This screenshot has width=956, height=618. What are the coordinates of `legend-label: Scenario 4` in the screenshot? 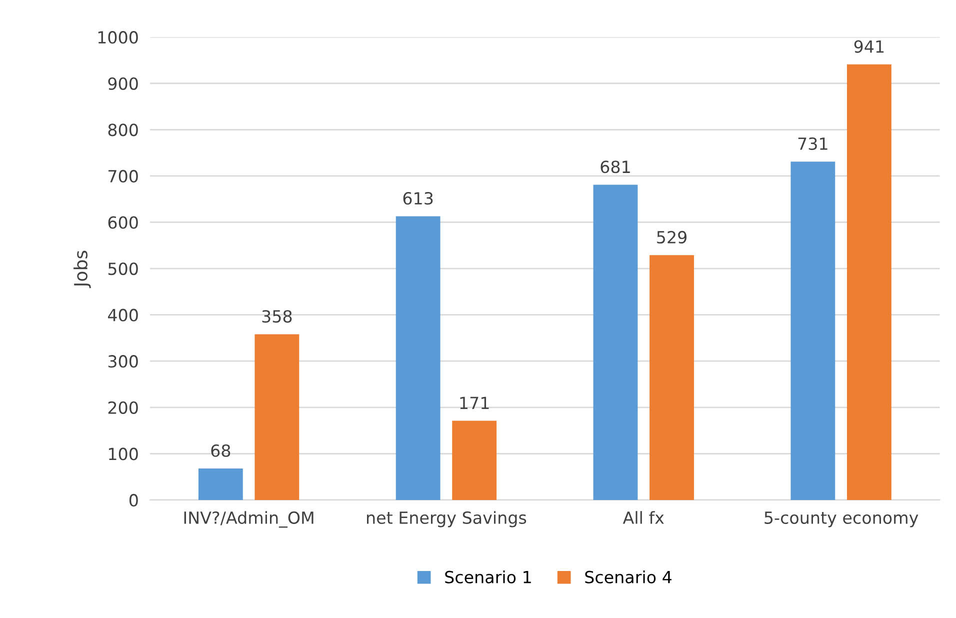 It's located at (628, 577).